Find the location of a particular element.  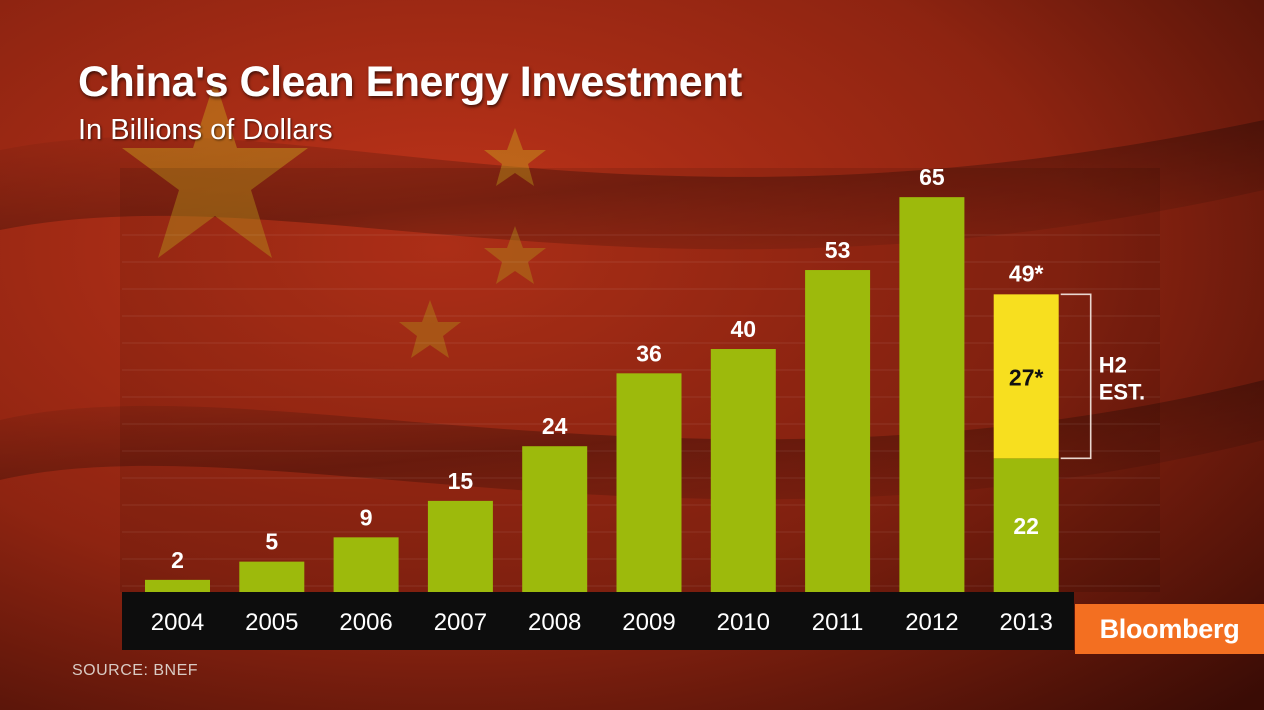

x-axis-band is located at coordinates (598, 621).